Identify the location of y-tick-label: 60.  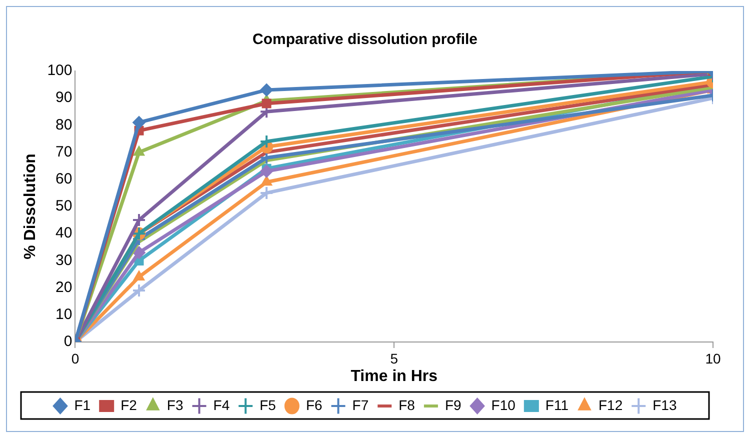
(64, 179).